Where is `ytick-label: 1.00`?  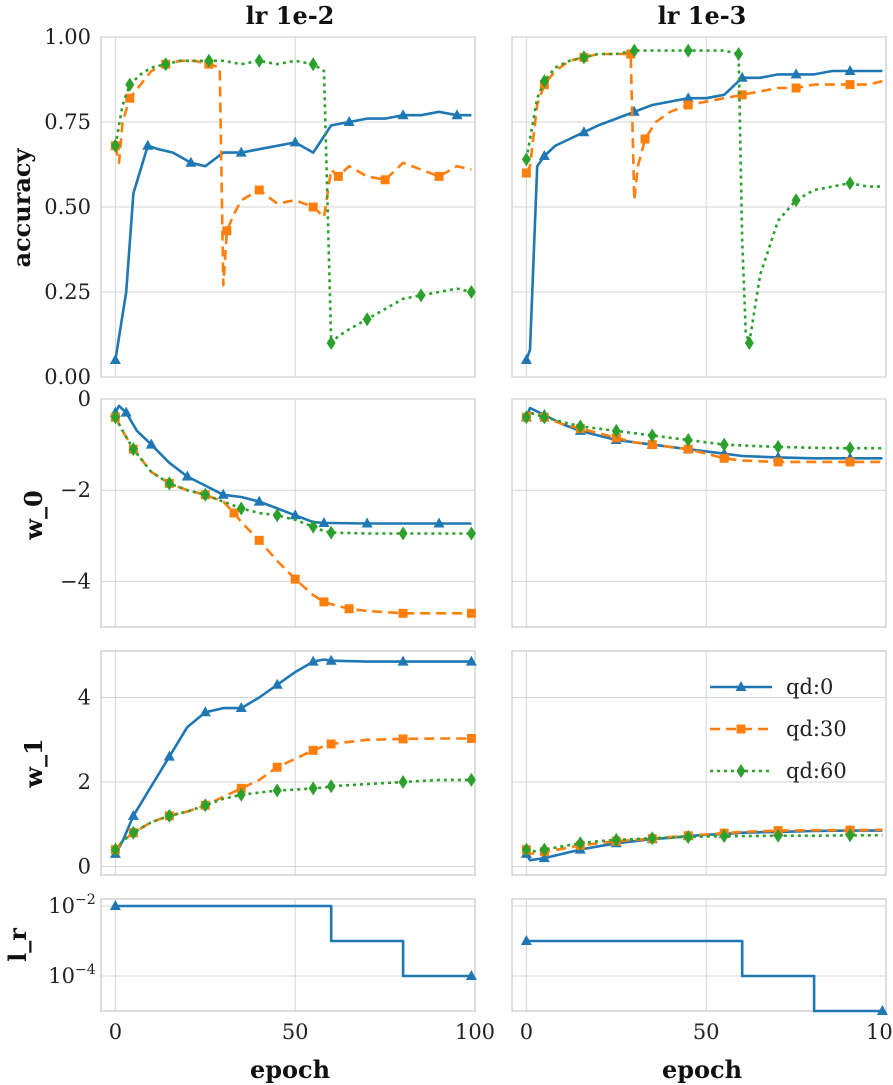 ytick-label: 1.00 is located at coordinates (67, 37).